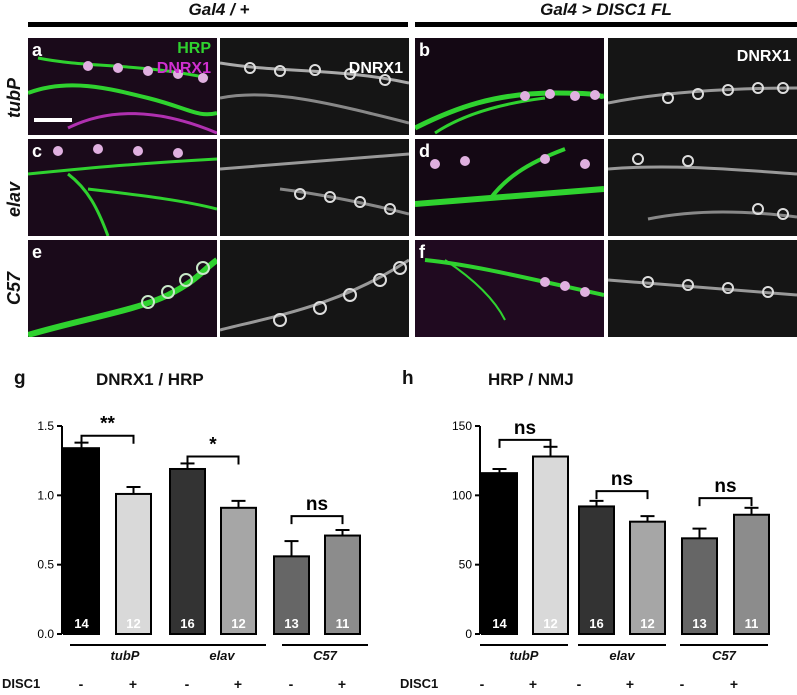  What do you see at coordinates (524, 653) in the screenshot?
I see `group-h-tubp: tubP` at bounding box center [524, 653].